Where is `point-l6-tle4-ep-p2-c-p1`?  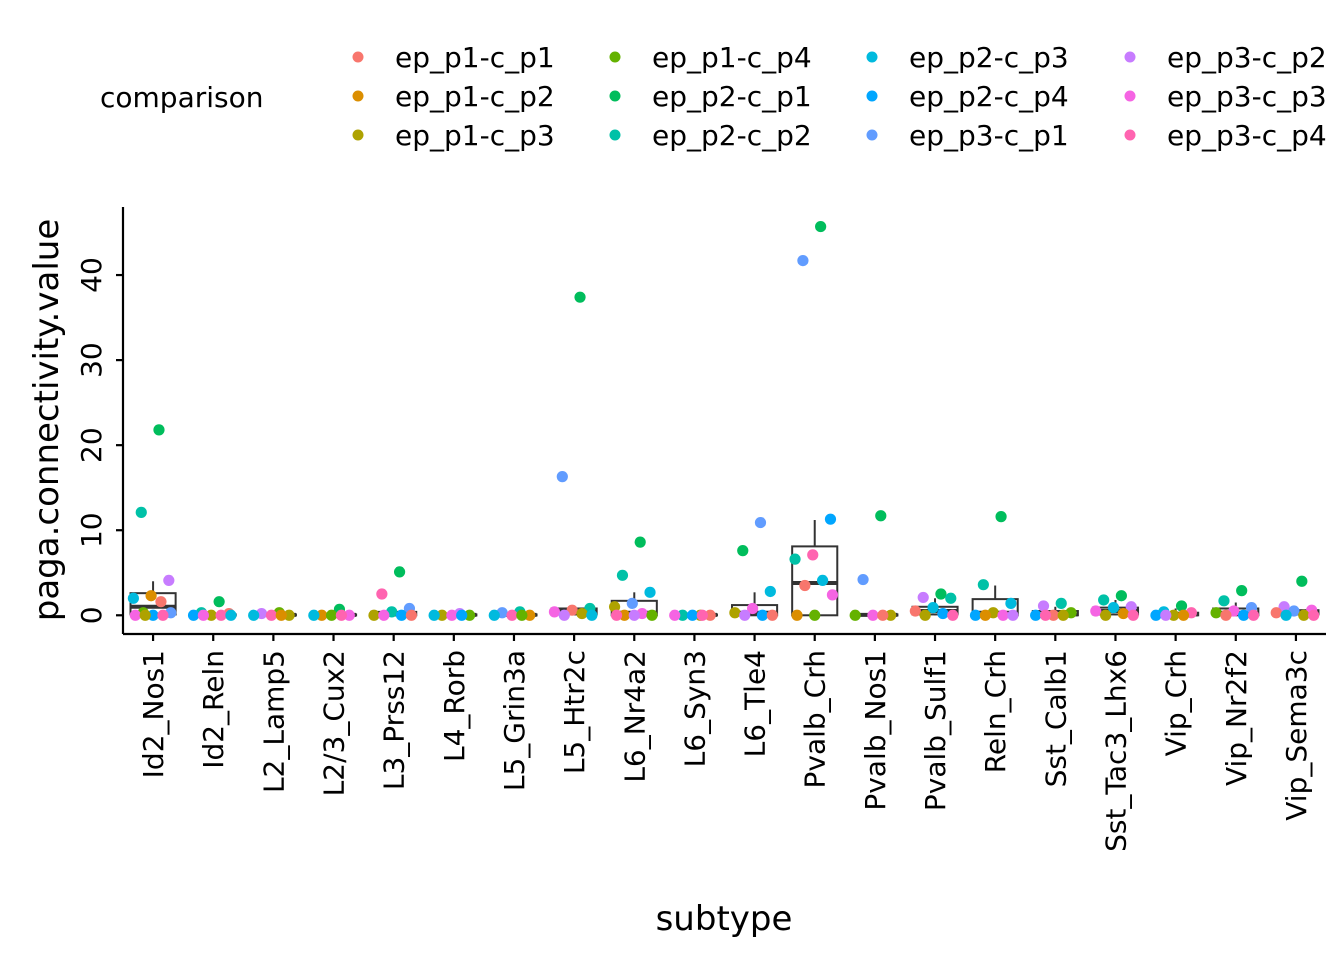 point-l6-tle4-ep-p2-c-p1 is located at coordinates (743, 551).